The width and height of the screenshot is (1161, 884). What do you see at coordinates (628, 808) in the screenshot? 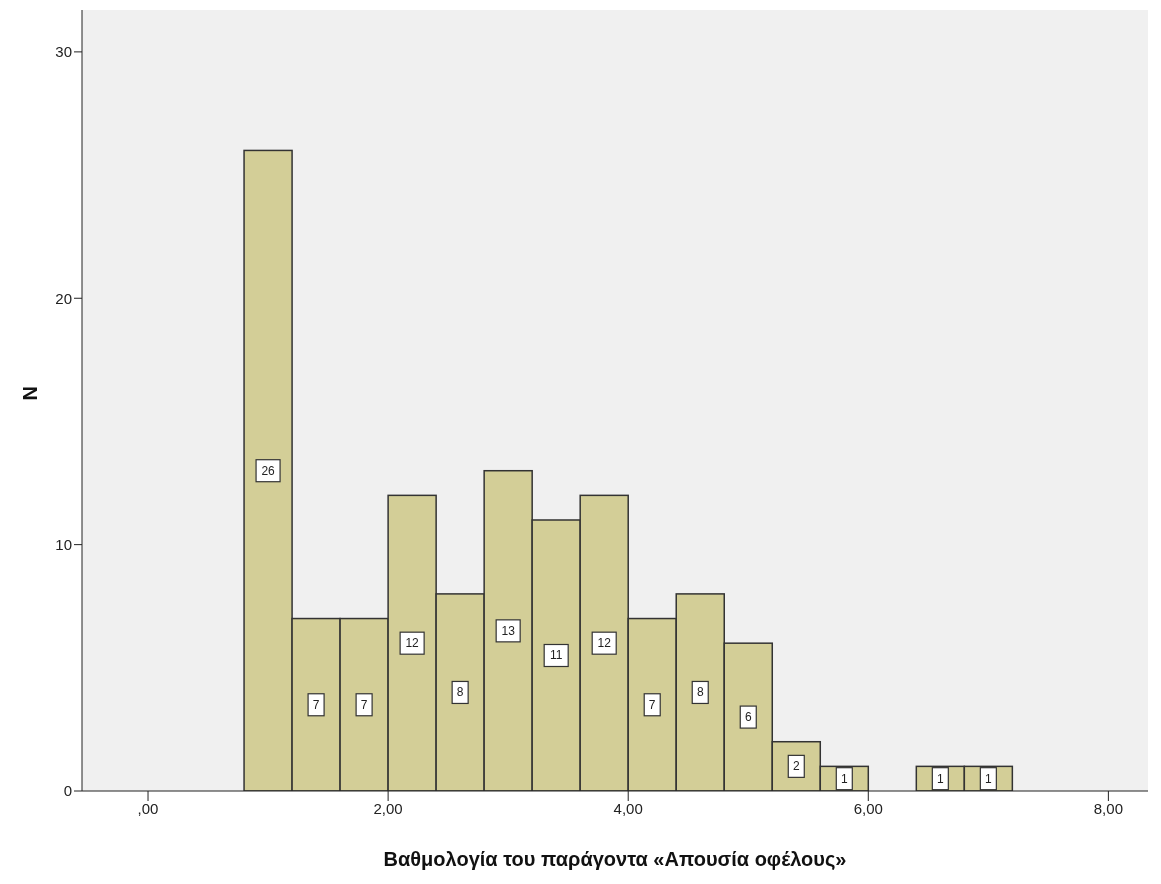
I see `x-tick-label: 4,00` at bounding box center [628, 808].